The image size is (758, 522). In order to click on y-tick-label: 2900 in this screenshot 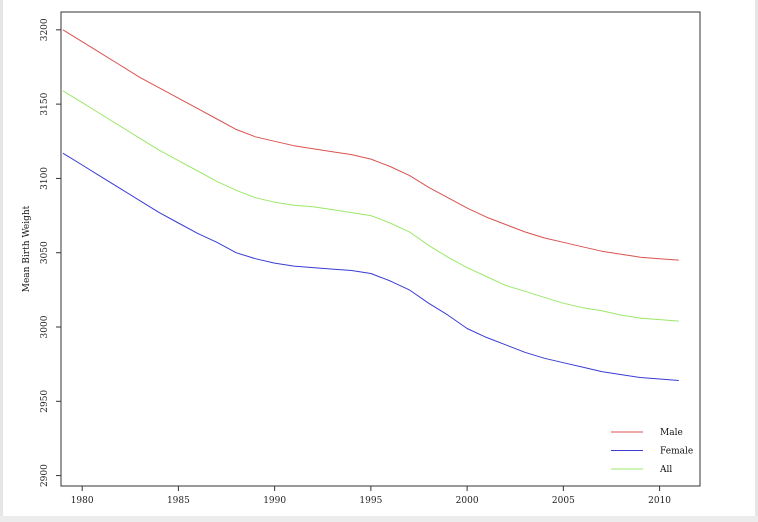, I will do `click(45, 475)`.